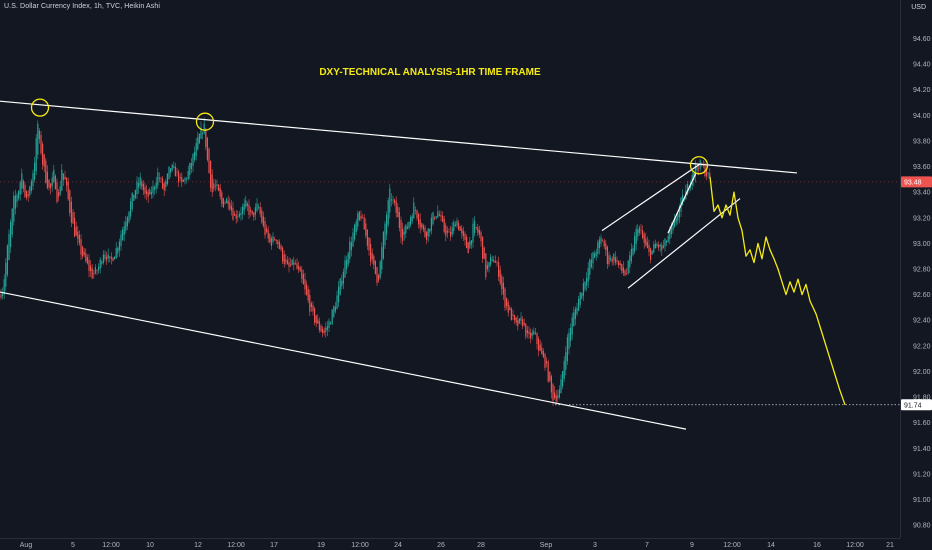 Image resolution: width=932 pixels, height=550 pixels. Describe the element at coordinates (916, 182) in the screenshot. I see `last-price-badge` at that location.